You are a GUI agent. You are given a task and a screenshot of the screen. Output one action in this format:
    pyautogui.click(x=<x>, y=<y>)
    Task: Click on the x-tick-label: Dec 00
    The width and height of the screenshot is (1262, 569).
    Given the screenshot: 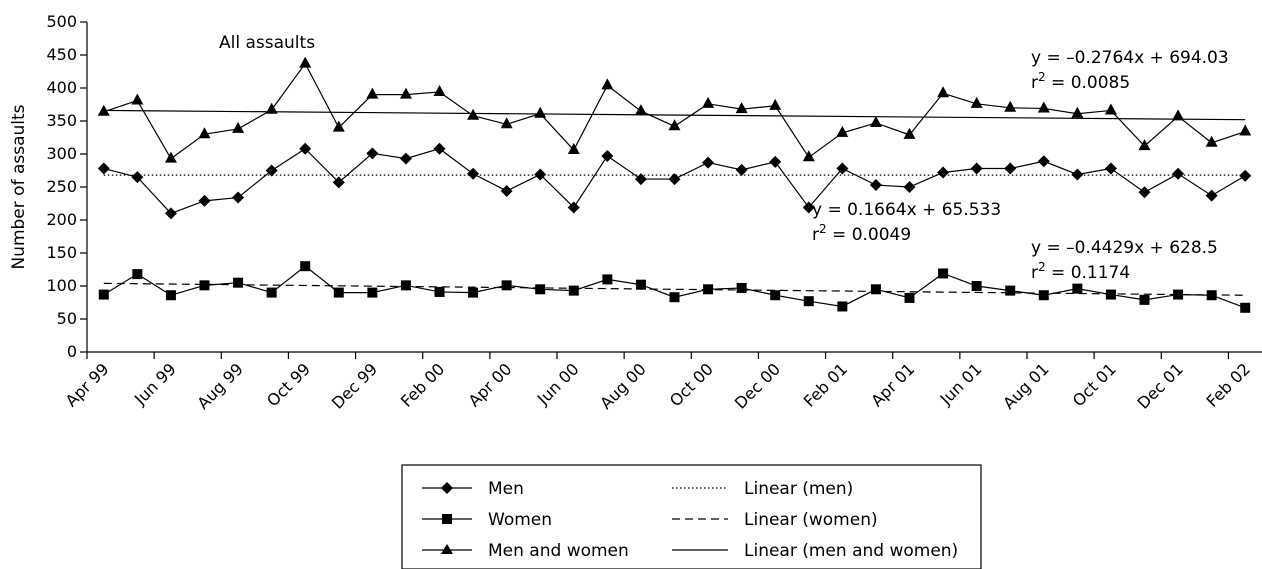 What is the action you would take?
    pyautogui.click(x=757, y=385)
    